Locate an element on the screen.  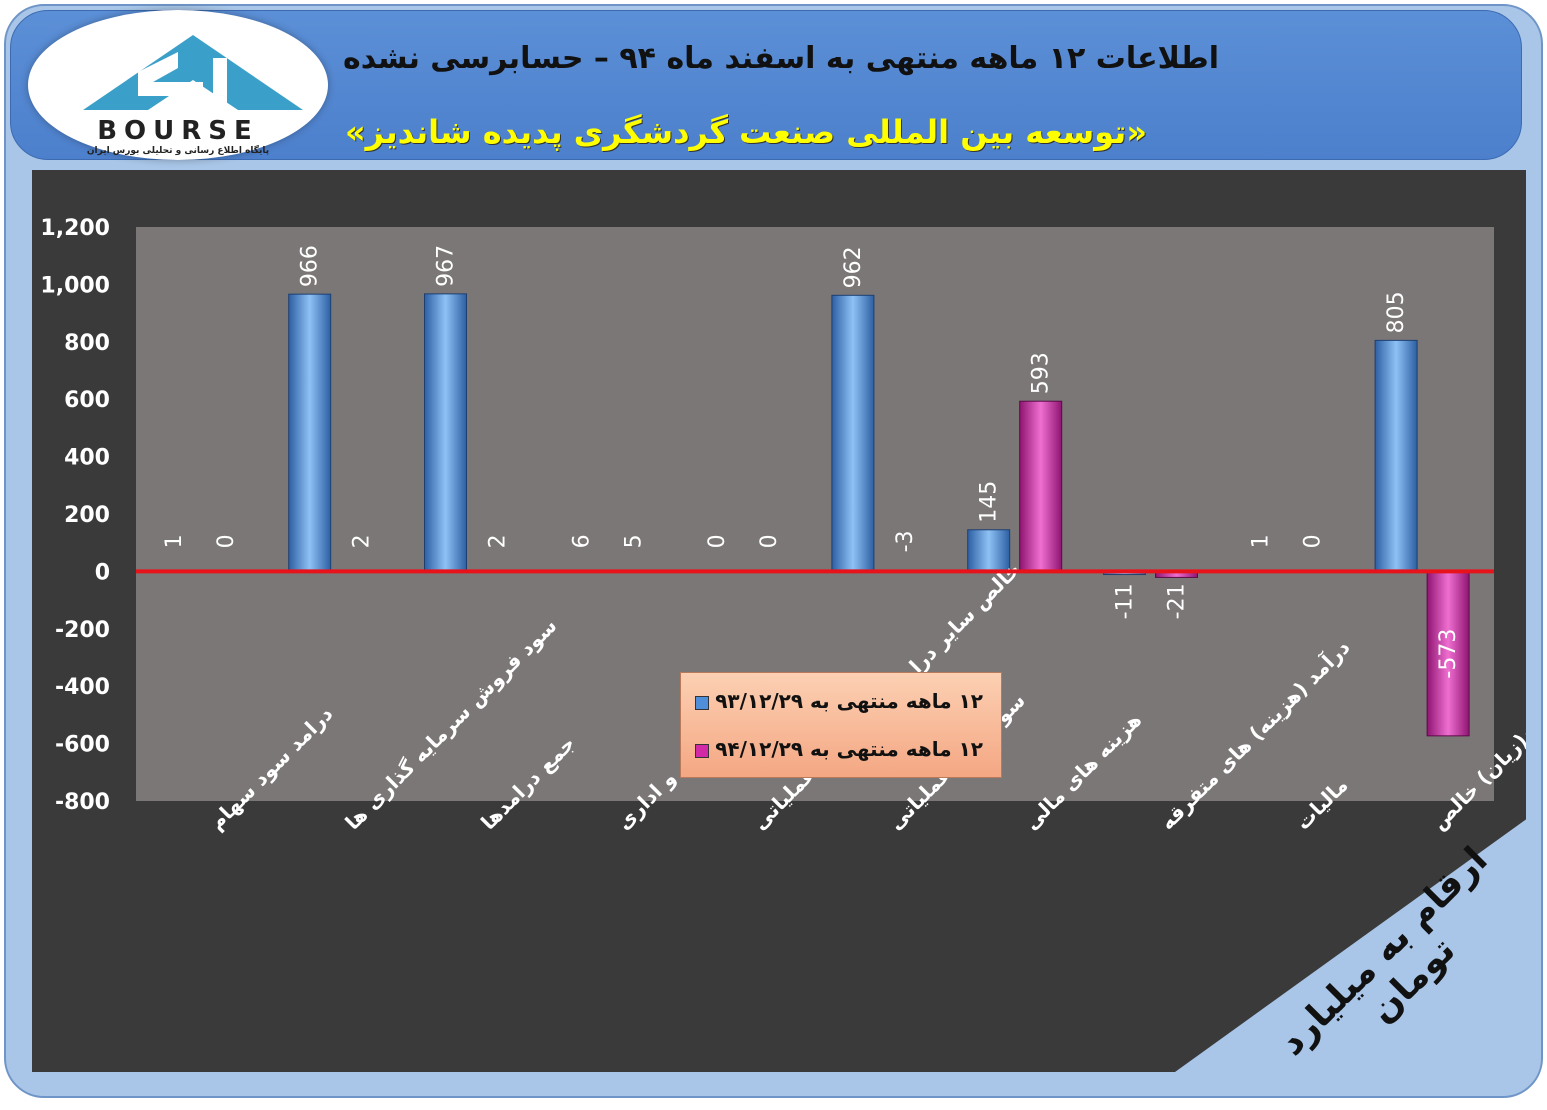
data-label: -3 is located at coordinates (905, 541).